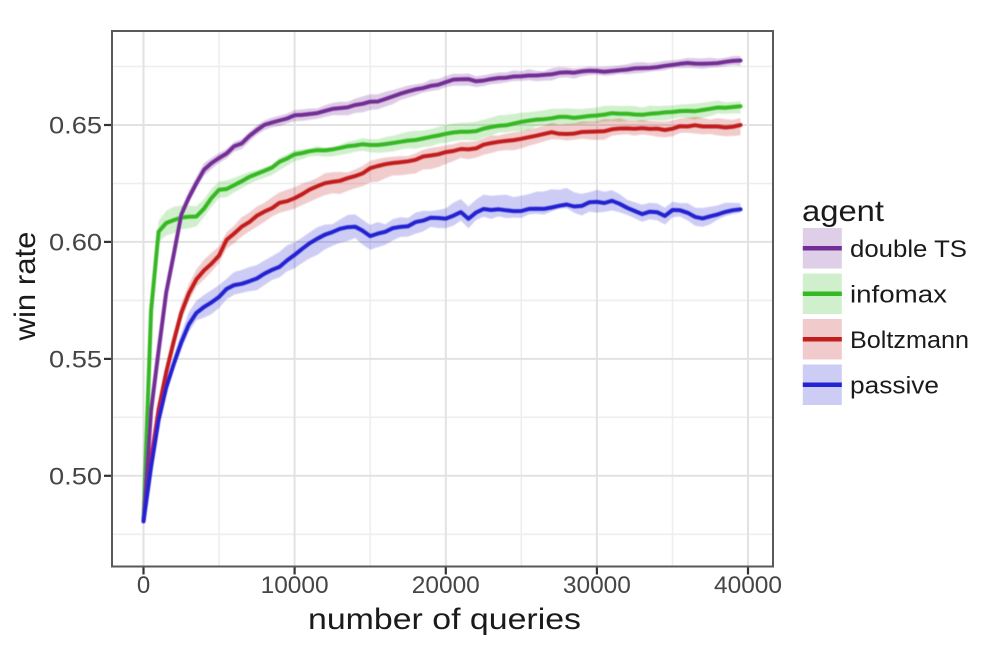 Image resolution: width=985 pixels, height=664 pixels. I want to click on svg-text: number of queries, so click(444, 619).